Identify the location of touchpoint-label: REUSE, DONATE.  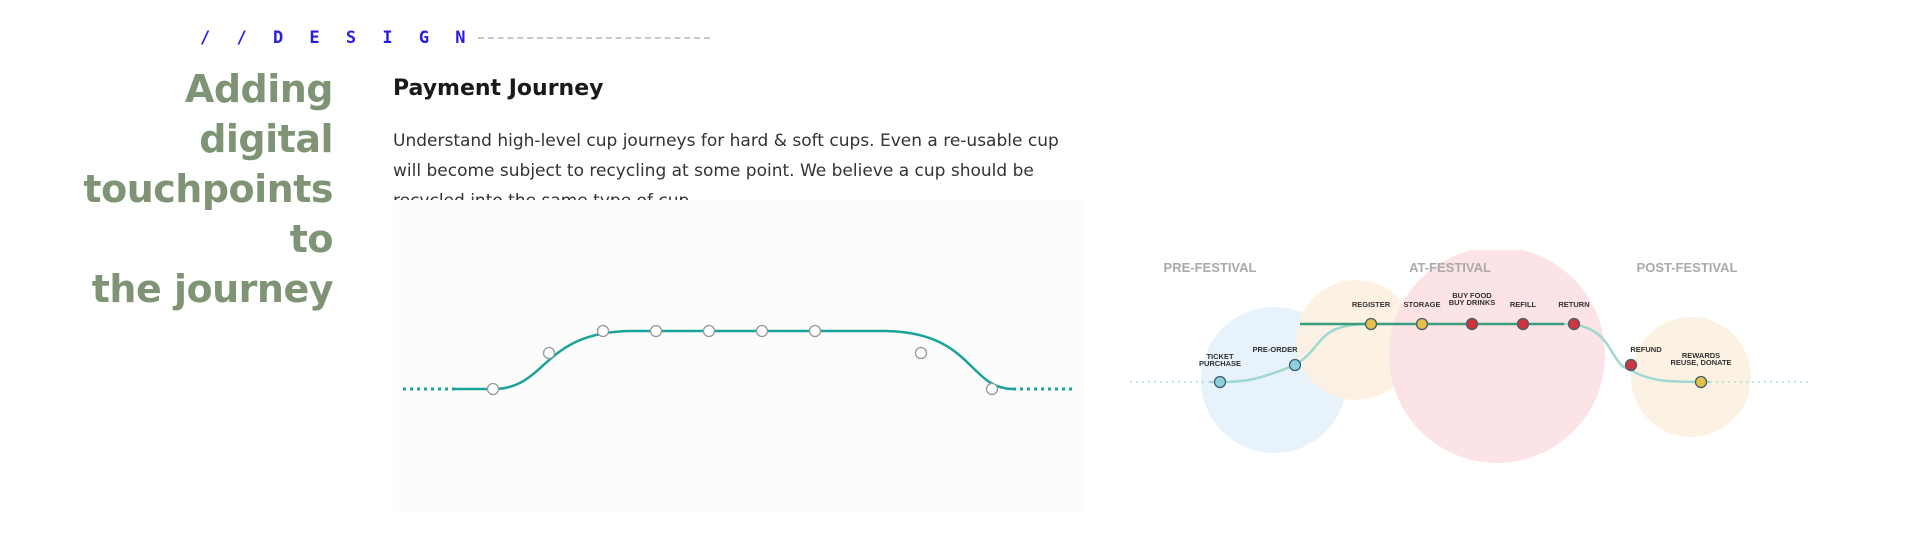
(1700, 362).